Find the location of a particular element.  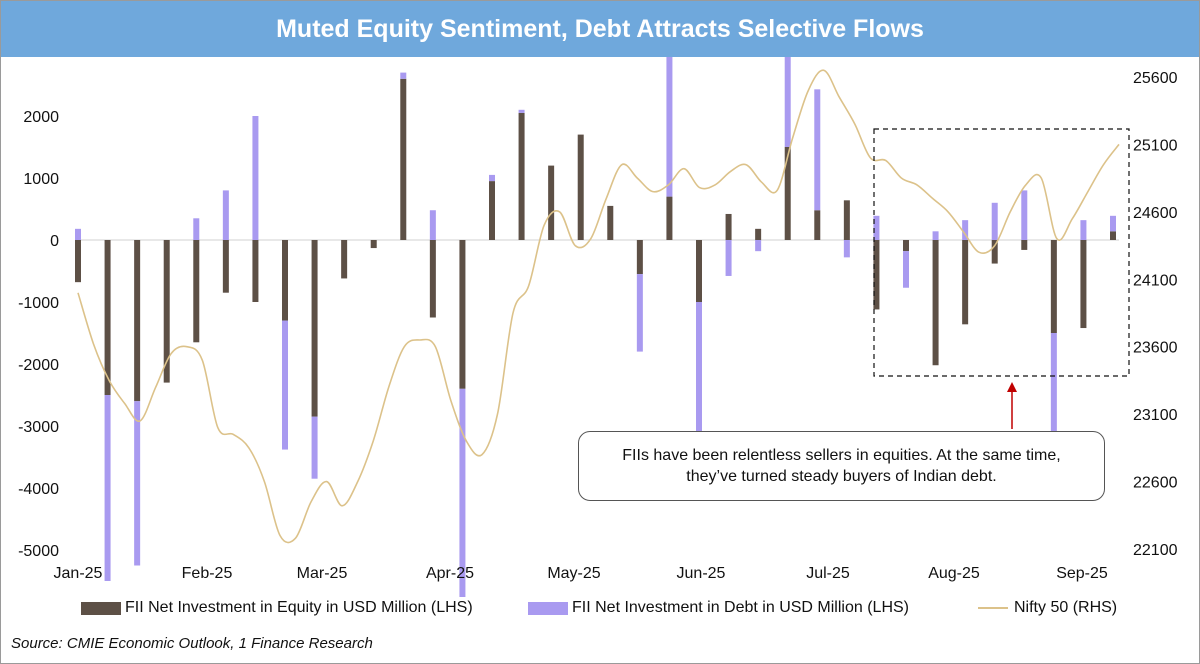

x-tick-label: Jan-25 is located at coordinates (78, 573).